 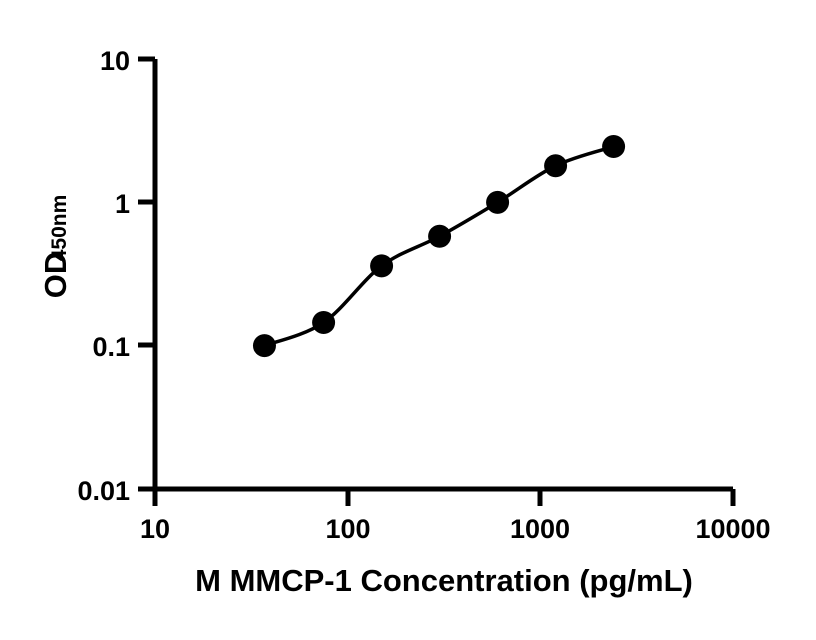 What do you see at coordinates (122, 204) in the screenshot?
I see `y-tick-label-1: 1` at bounding box center [122, 204].